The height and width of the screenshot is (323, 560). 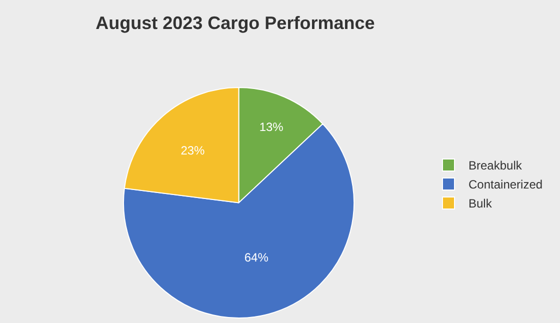 I want to click on data-label: 23%, so click(x=193, y=151).